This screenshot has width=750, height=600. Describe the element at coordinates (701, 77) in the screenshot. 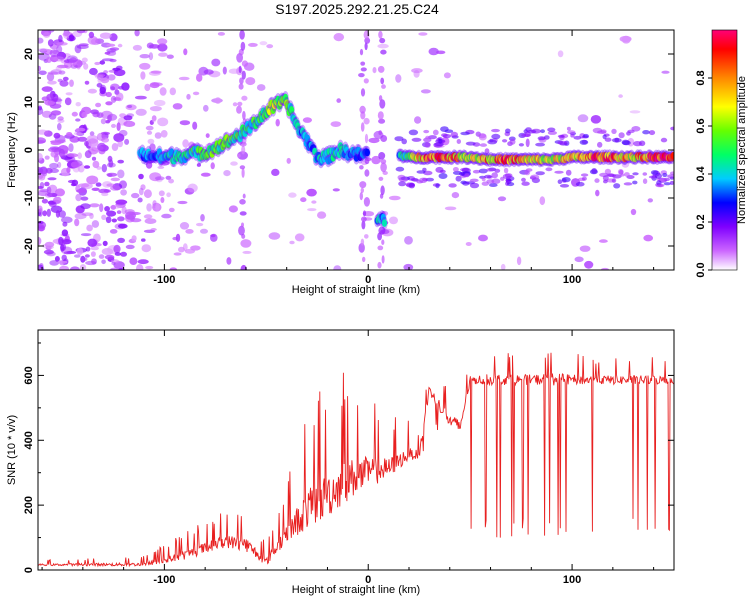

I see `colorbar-tick-label: 0.8` at that location.